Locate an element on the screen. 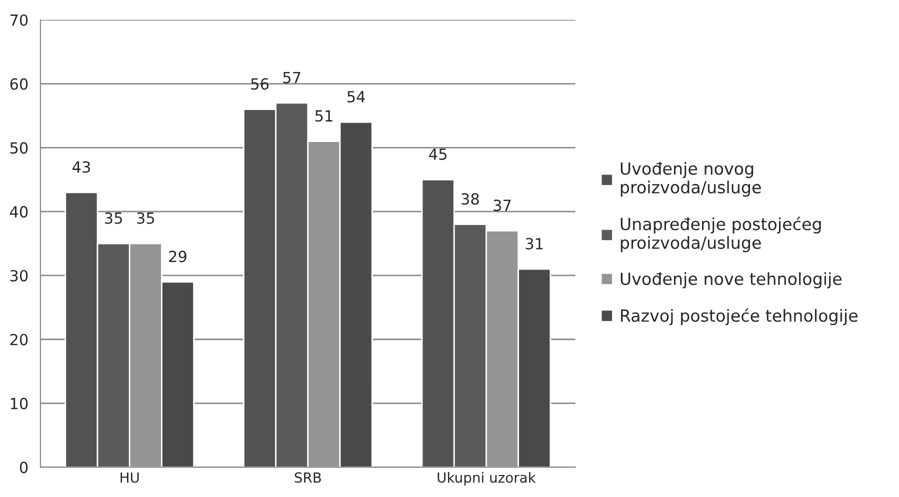  data-label: 37 is located at coordinates (502, 206).